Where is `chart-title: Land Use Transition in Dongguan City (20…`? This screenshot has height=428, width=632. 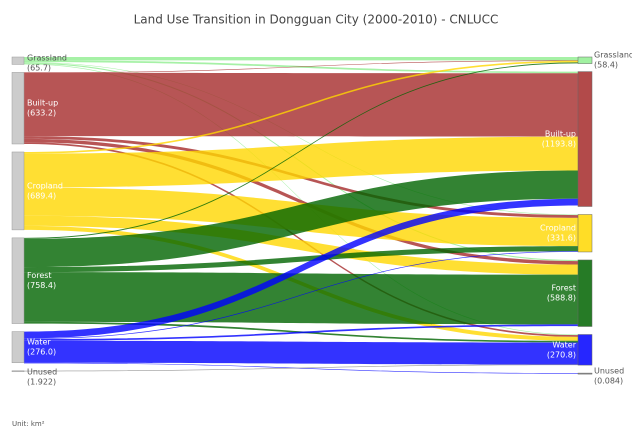
chart-title: Land Use Transition in Dongguan City (20… is located at coordinates (316, 20).